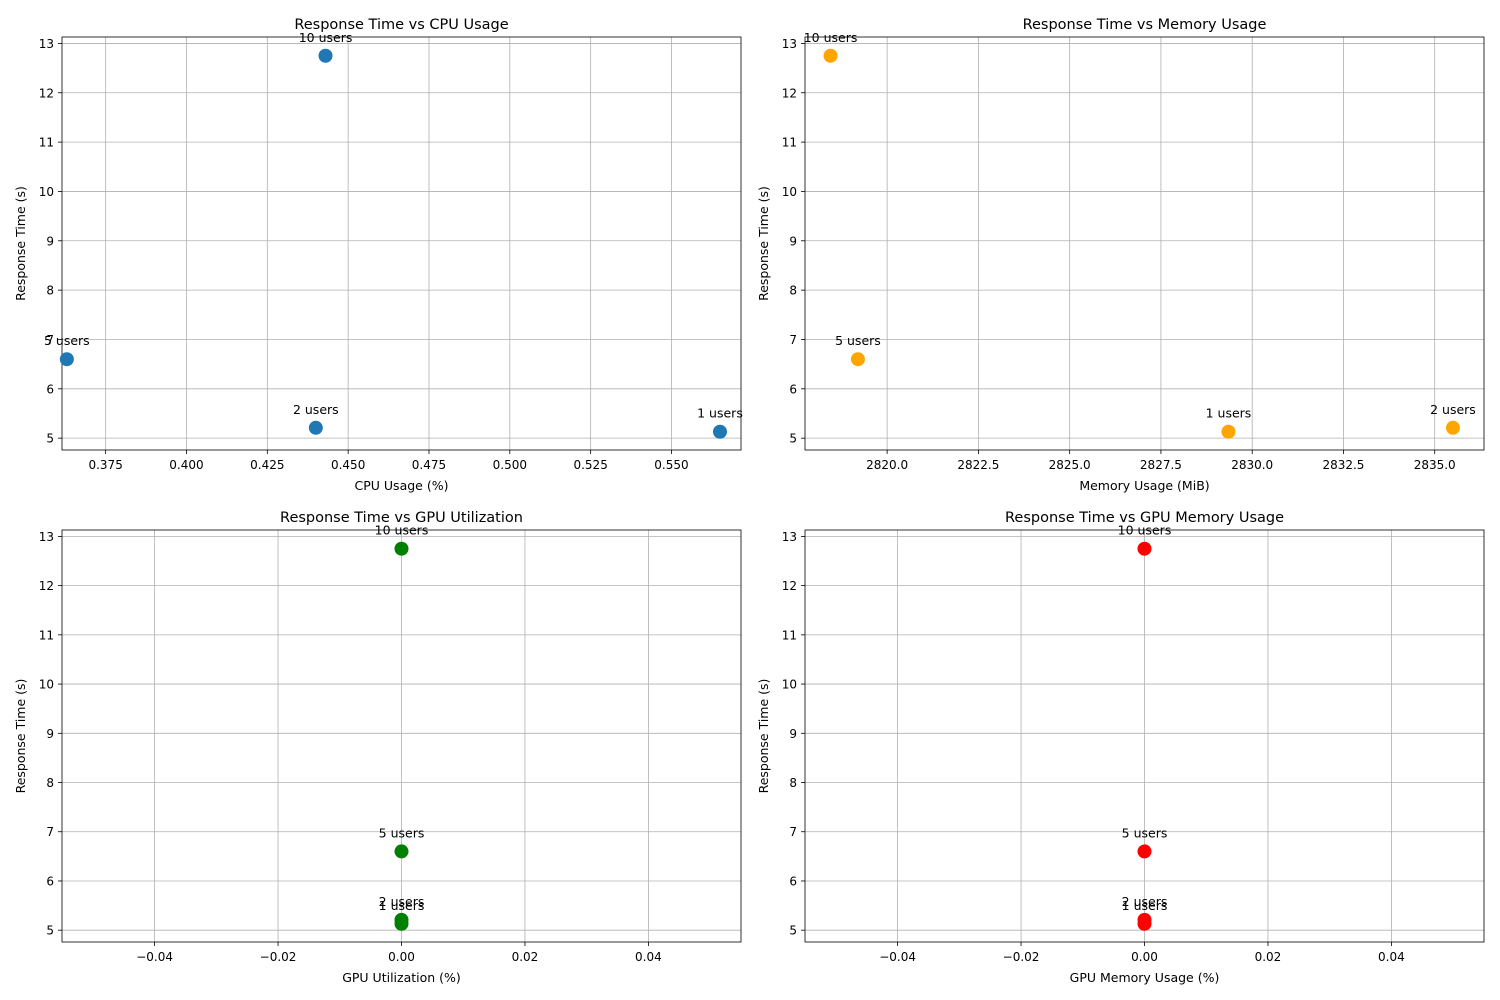 The image size is (1500, 1000). I want to click on x-tick-label: 0.550, so click(671, 465).